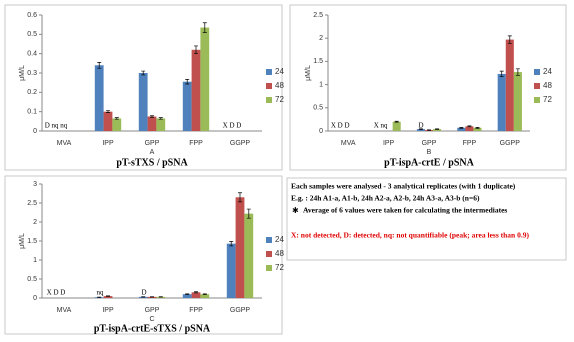  Describe the element at coordinates (152, 162) in the screenshot. I see `chart-title: pT-sTXS / pSNA` at that location.